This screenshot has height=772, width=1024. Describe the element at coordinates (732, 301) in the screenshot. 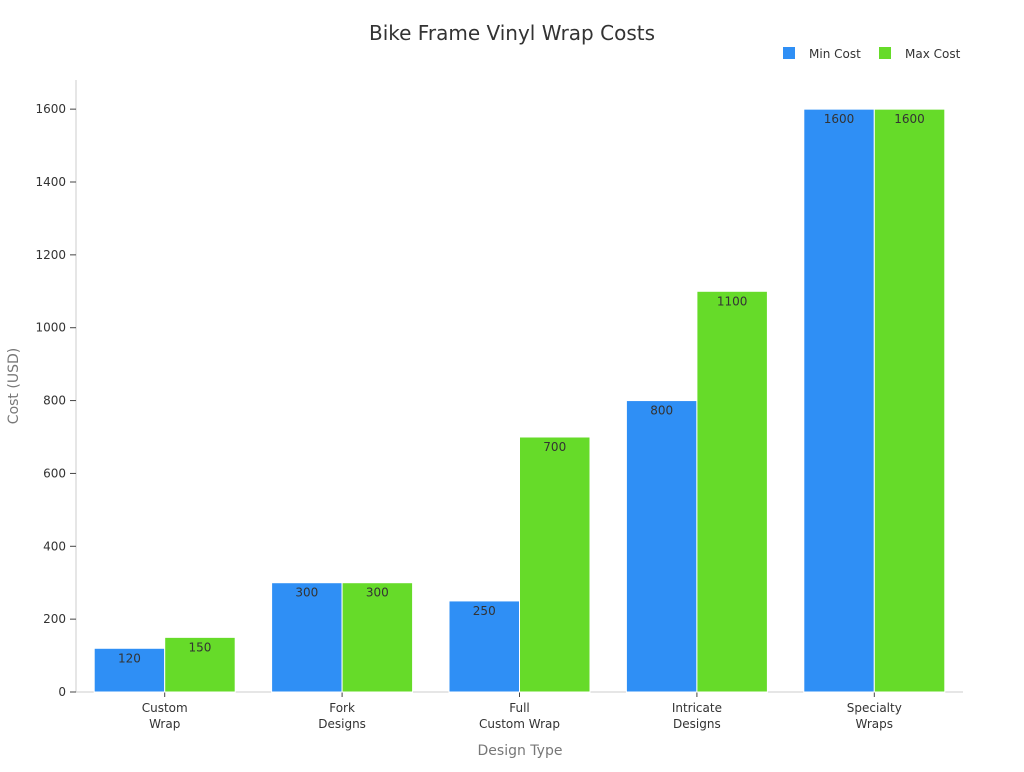

I see `bar-value-label: 1100` at that location.